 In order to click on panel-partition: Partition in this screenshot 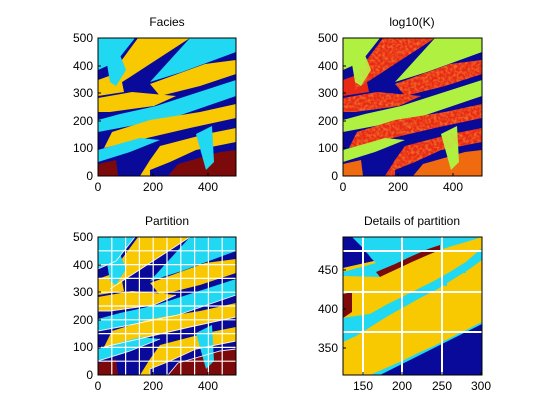, I will do `click(155, 303)`.